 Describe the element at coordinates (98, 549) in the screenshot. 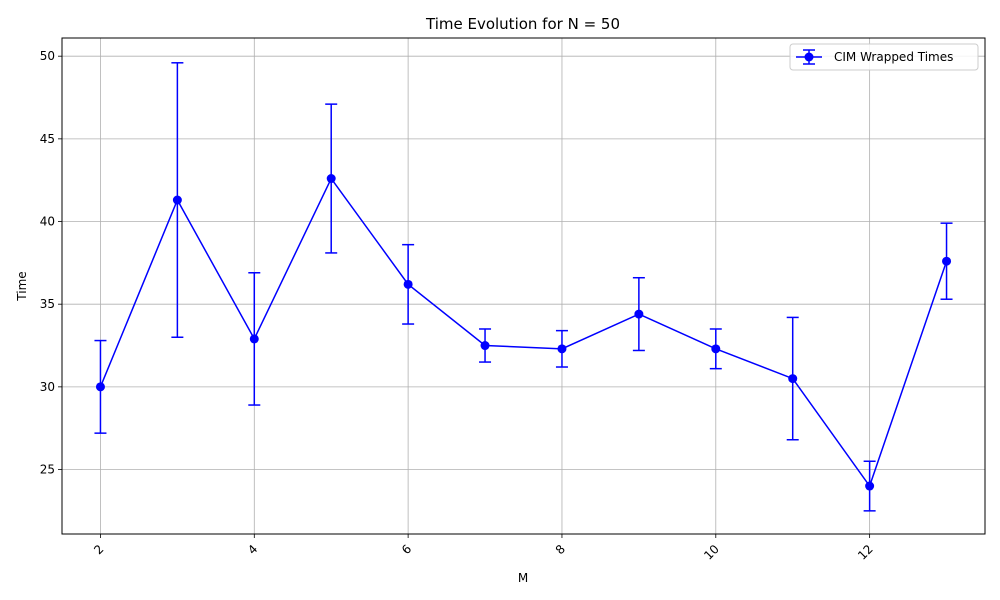

I see `x-tick-label: 2` at that location.